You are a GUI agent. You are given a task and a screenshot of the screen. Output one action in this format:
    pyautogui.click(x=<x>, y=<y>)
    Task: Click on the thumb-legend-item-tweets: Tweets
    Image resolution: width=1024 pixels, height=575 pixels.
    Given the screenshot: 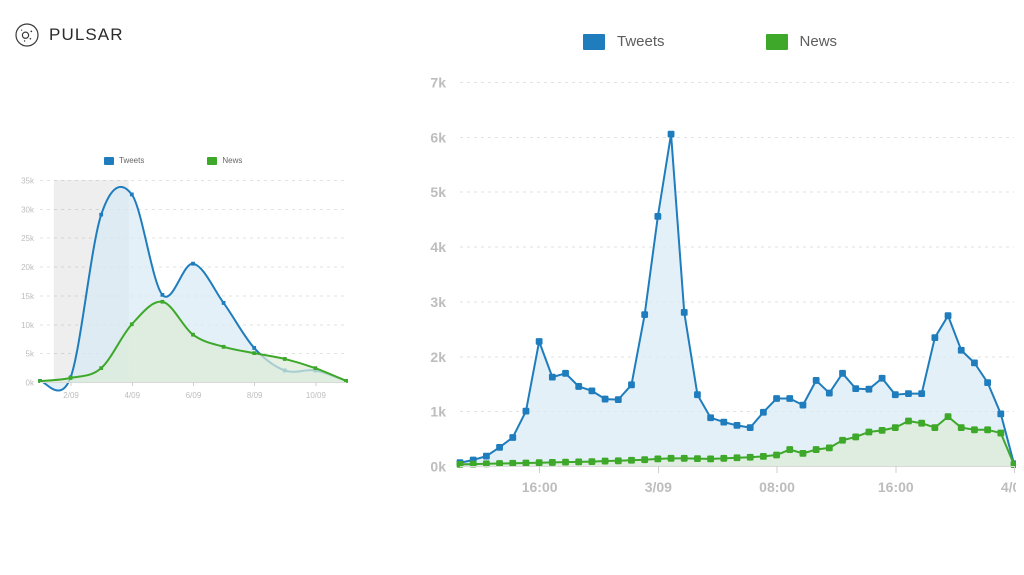 What is the action you would take?
    pyautogui.click(x=124, y=160)
    